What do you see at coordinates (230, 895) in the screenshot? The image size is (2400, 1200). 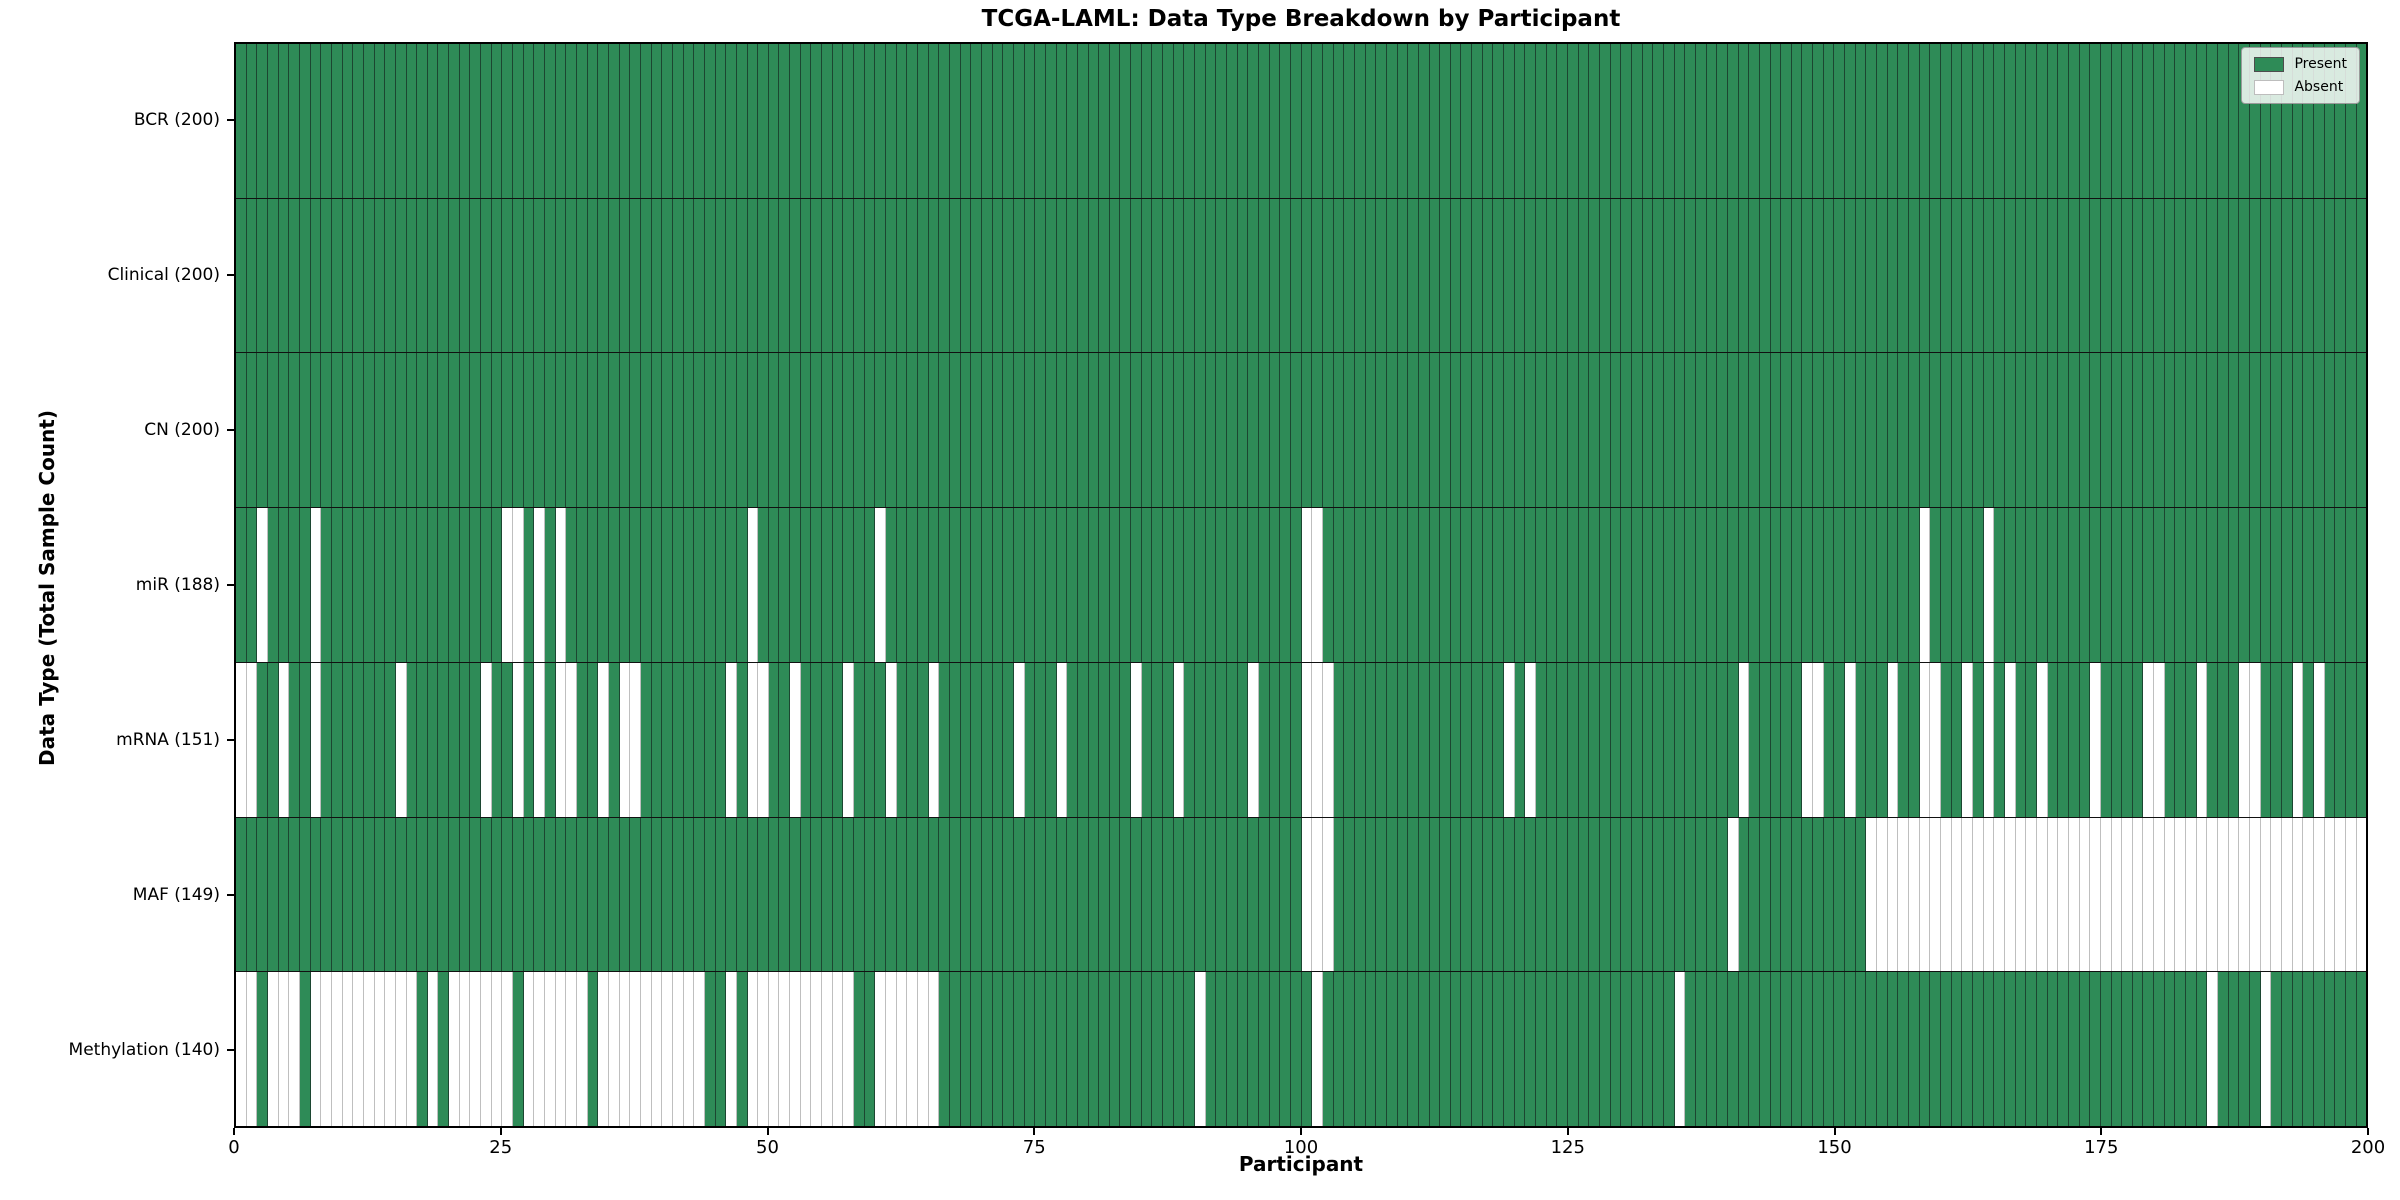 I see `y-tick-mark` at bounding box center [230, 895].